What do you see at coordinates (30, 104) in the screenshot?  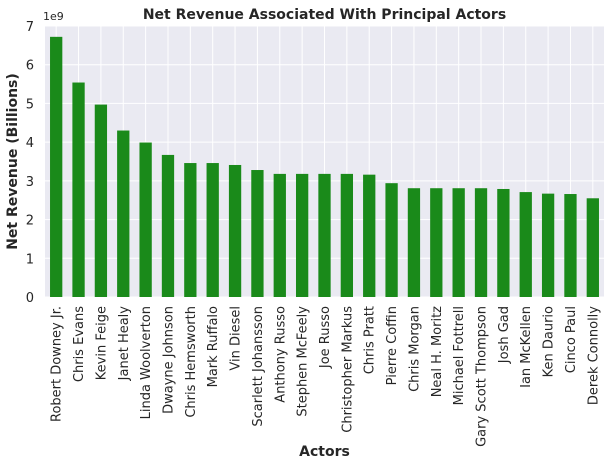 I see `y-tick-label: 5` at bounding box center [30, 104].